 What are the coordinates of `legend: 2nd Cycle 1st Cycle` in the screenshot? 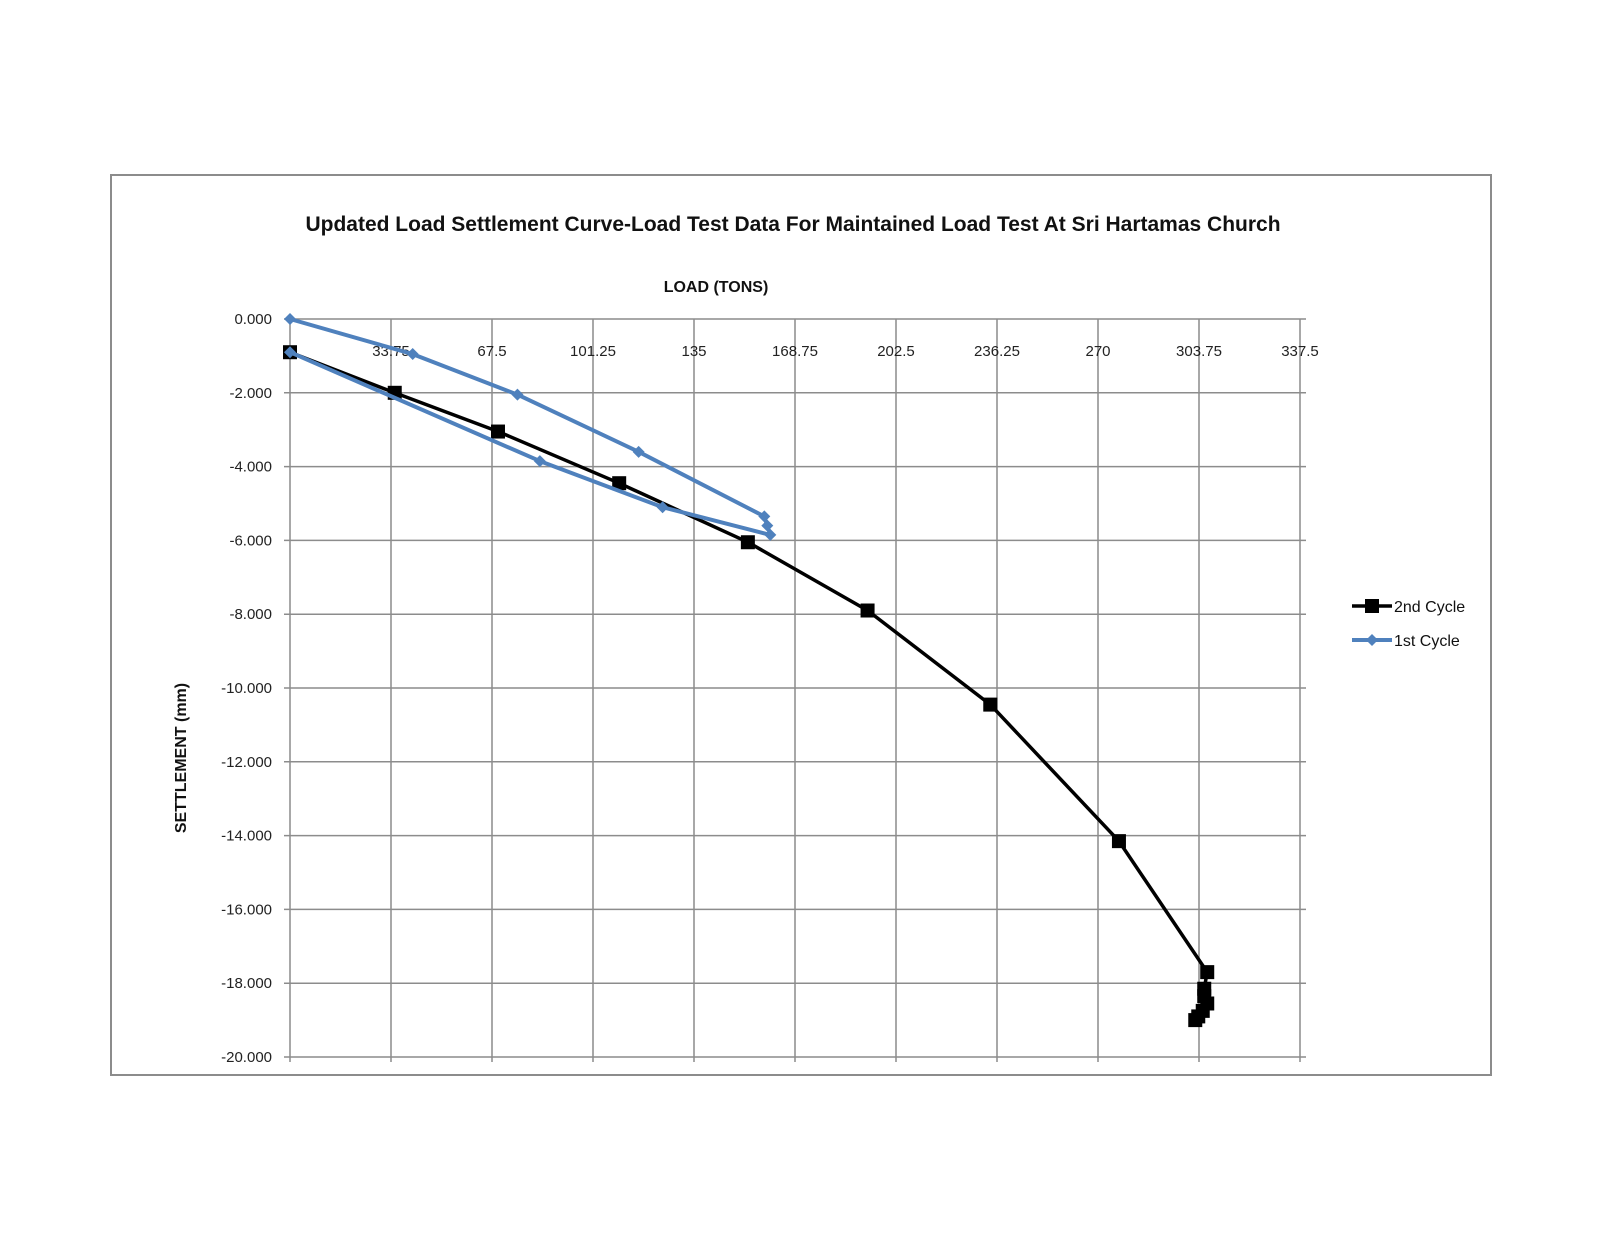 It's located at (1408, 624).